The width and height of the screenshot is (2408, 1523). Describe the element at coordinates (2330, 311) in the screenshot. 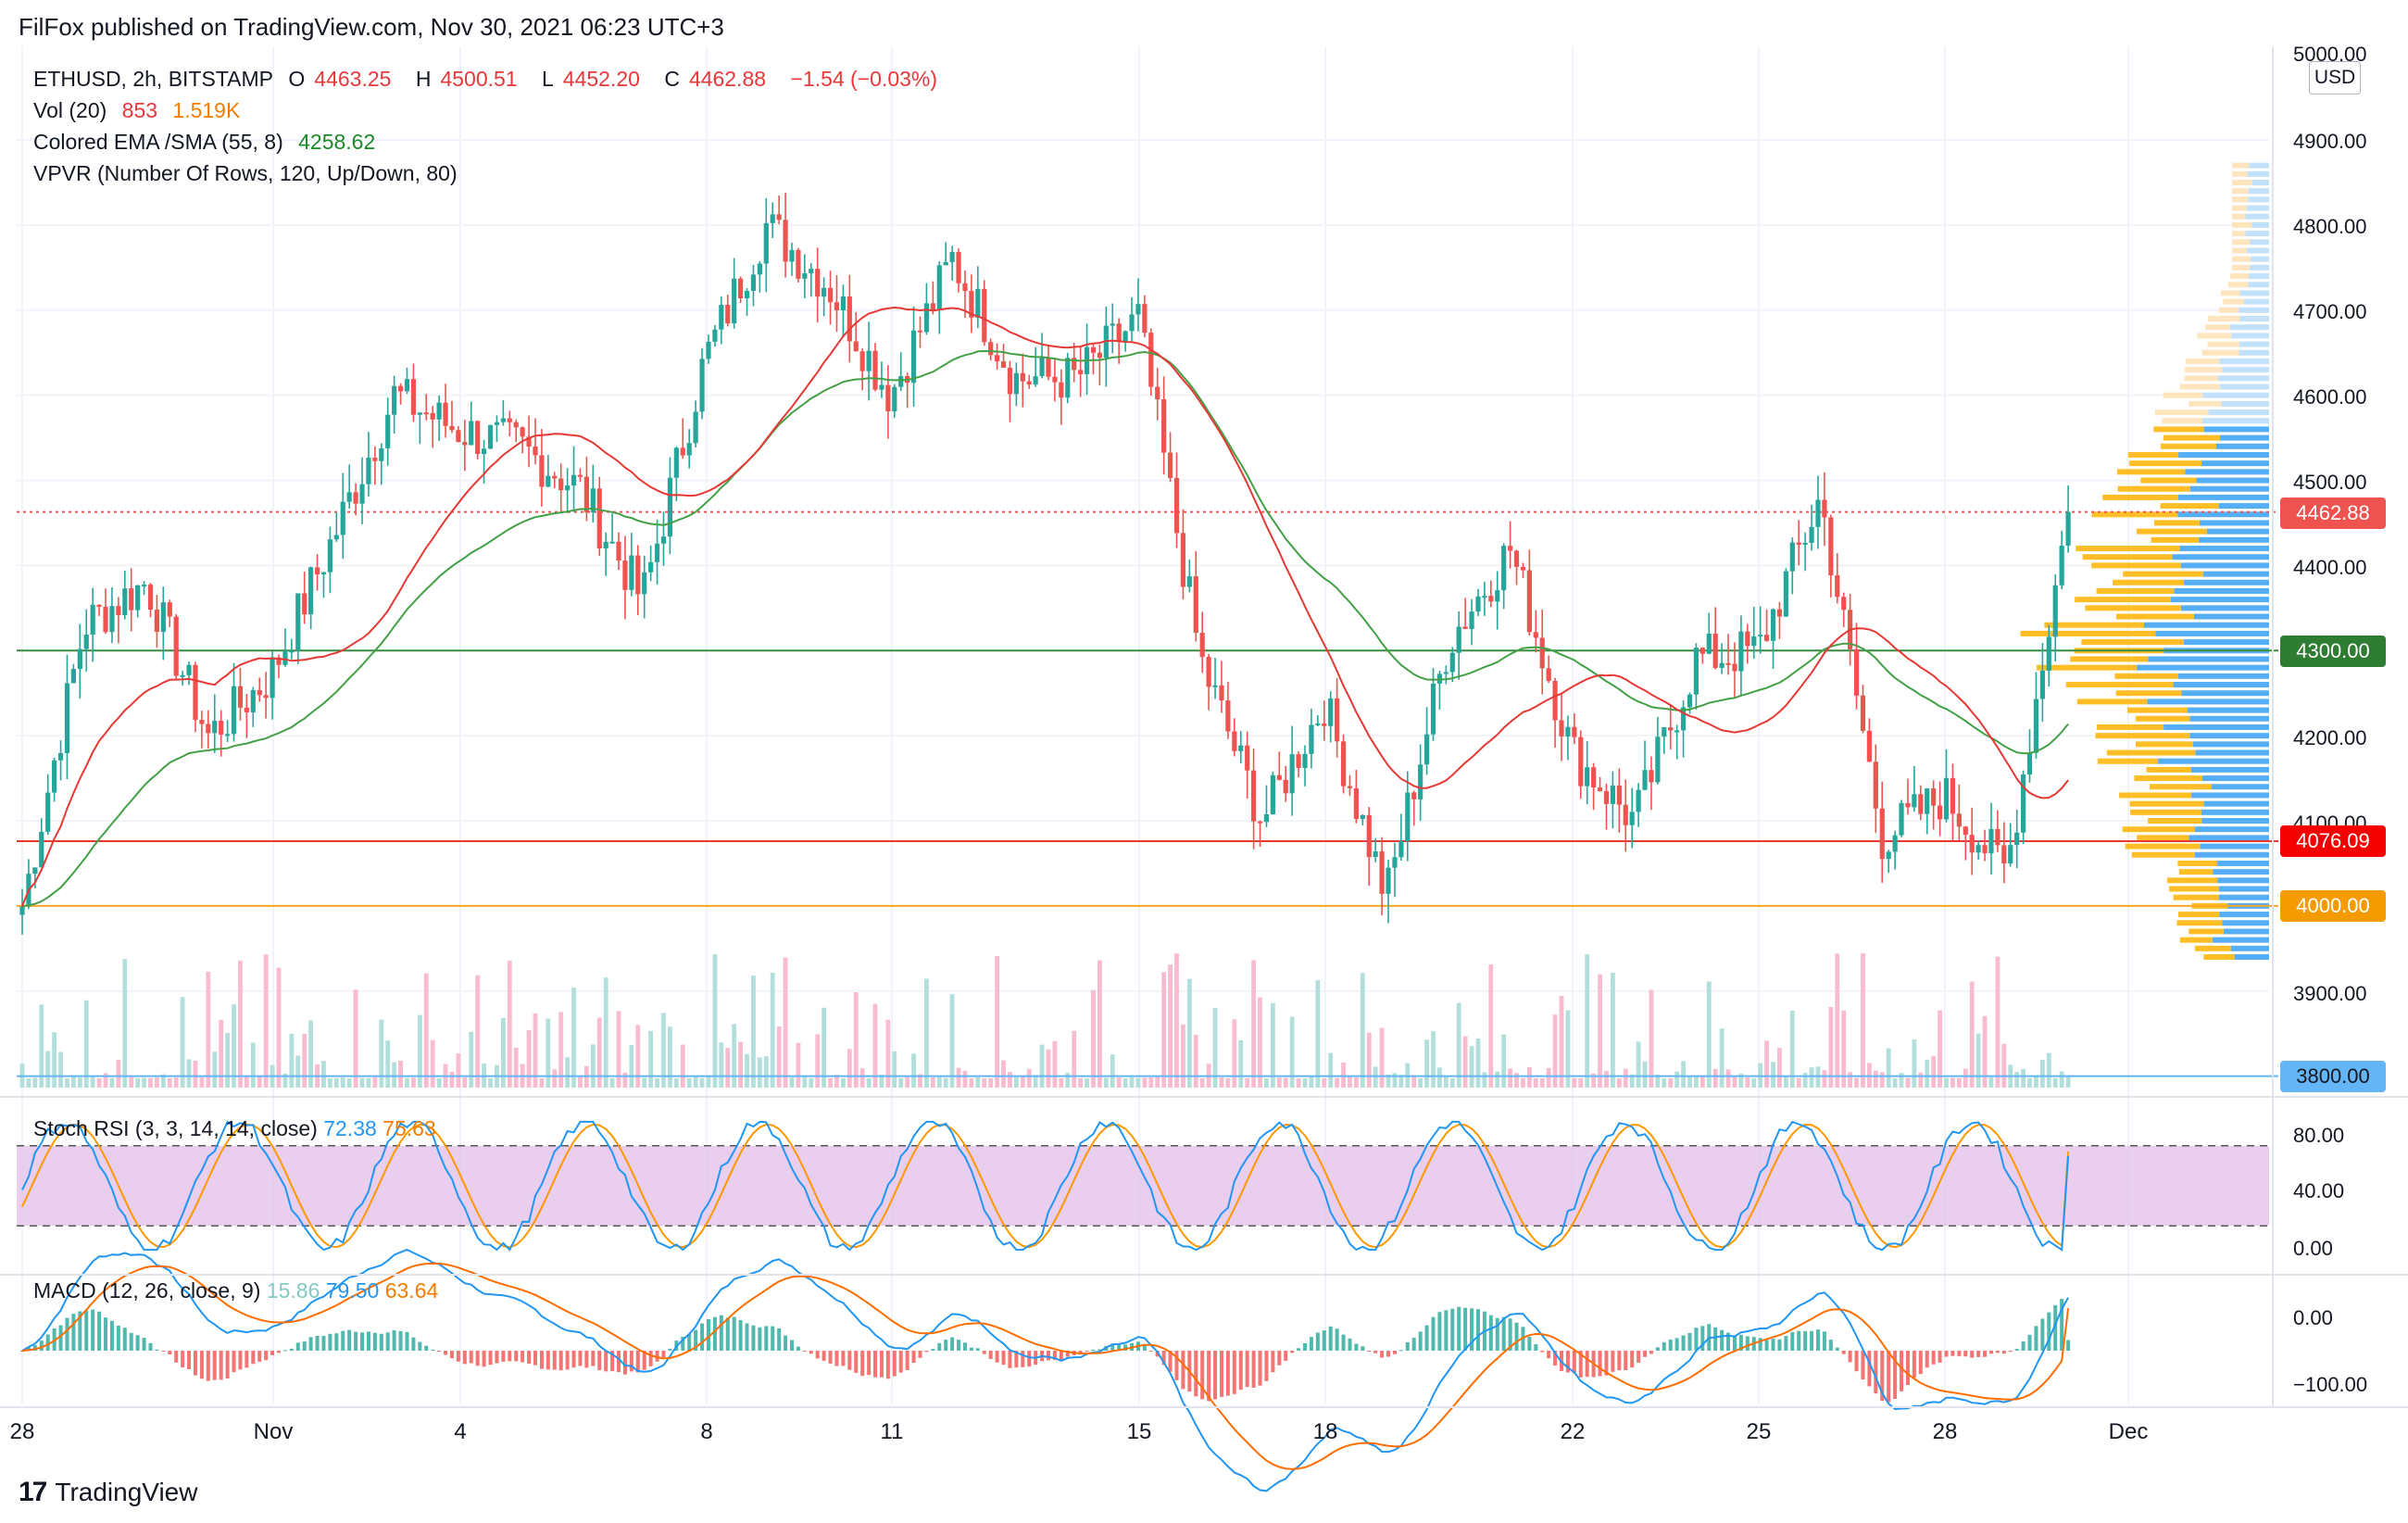

I see `price-axis-label: 4700.00` at that location.